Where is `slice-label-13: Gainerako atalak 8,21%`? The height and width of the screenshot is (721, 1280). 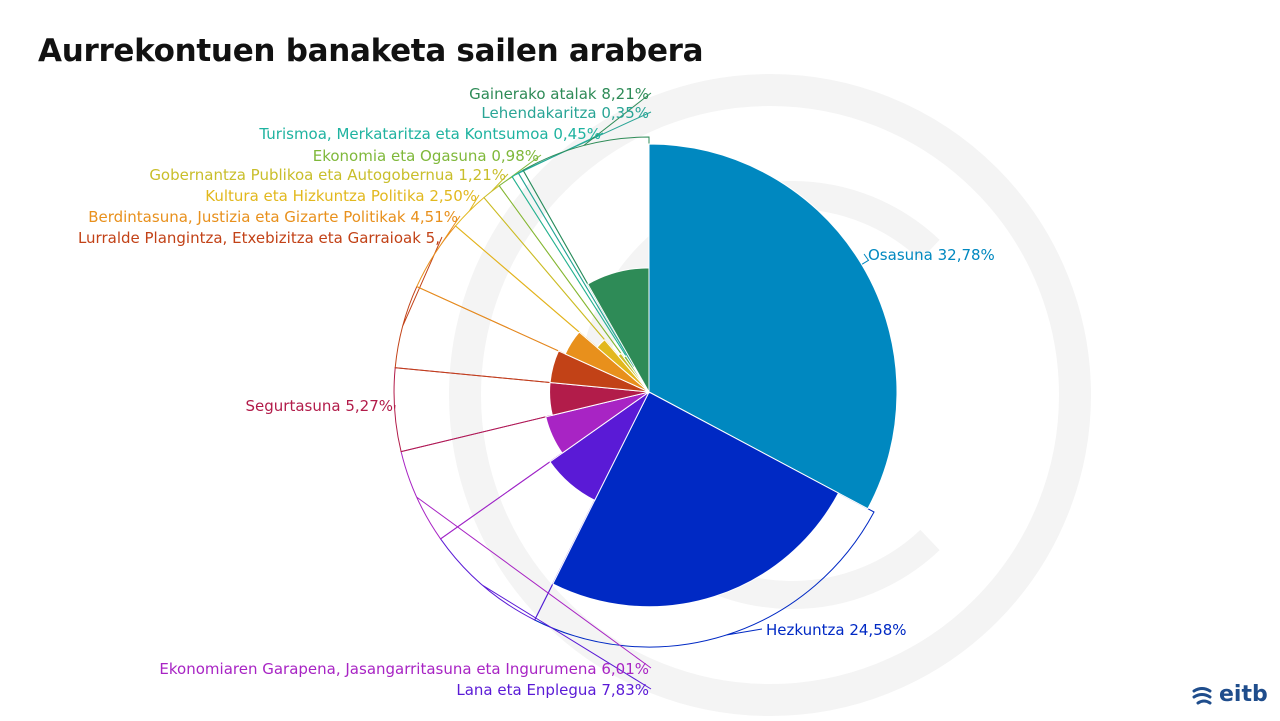 slice-label-13: Gainerako atalak 8,21% is located at coordinates (559, 94).